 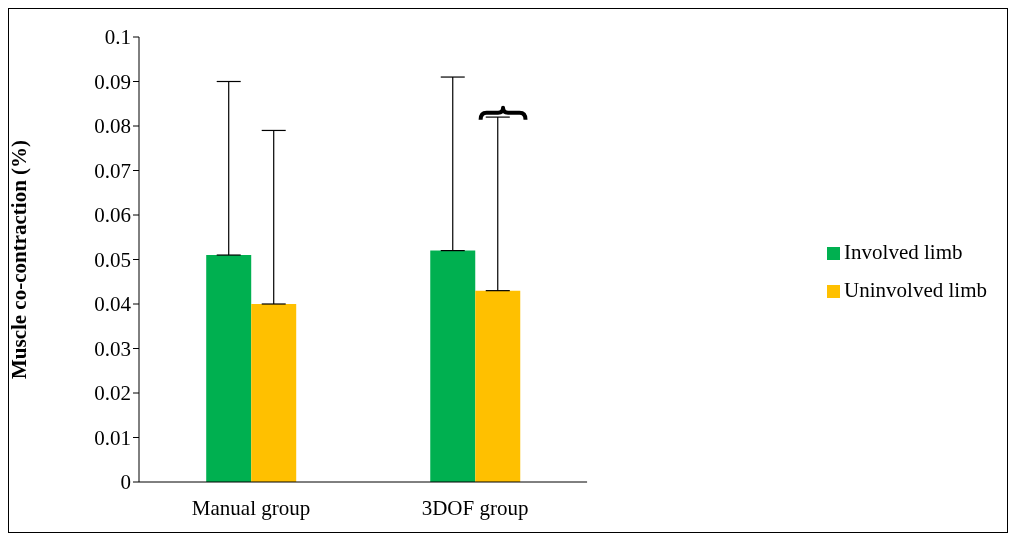 What do you see at coordinates (112, 215) in the screenshot?
I see `y-tick-label: 0.06` at bounding box center [112, 215].